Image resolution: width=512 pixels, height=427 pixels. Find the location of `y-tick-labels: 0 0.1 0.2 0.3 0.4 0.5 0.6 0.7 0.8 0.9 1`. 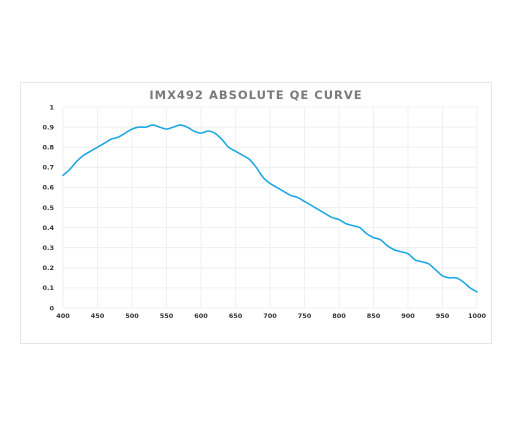

y-tick-labels: 0 0.1 0.2 0.3 0.4 0.5 0.6 0.7 0.8 0.9 1 is located at coordinates (48, 207).